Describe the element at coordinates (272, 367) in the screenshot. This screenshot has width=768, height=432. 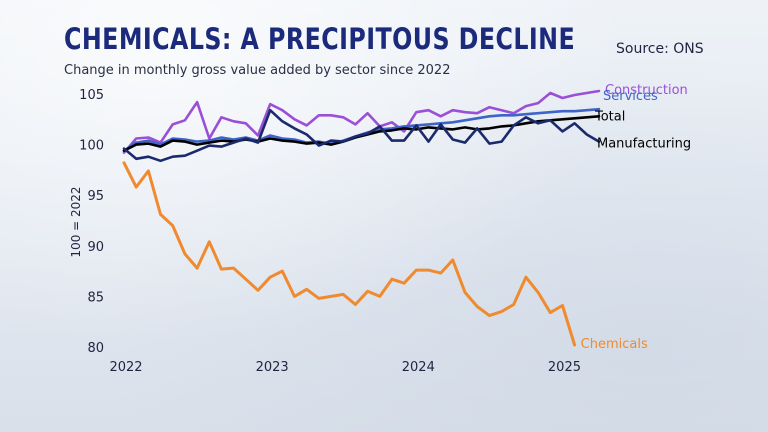
I see `x-tick-label: 2023` at that location.